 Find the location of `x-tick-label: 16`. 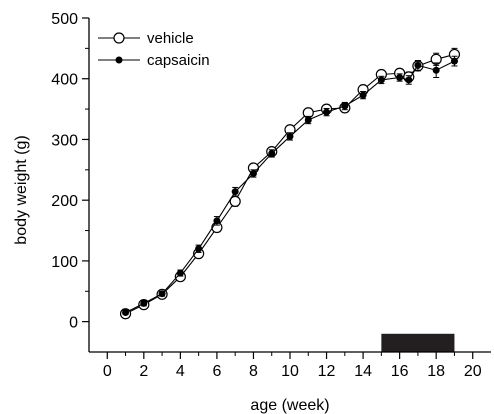

x-tick-label: 16 is located at coordinates (400, 371).